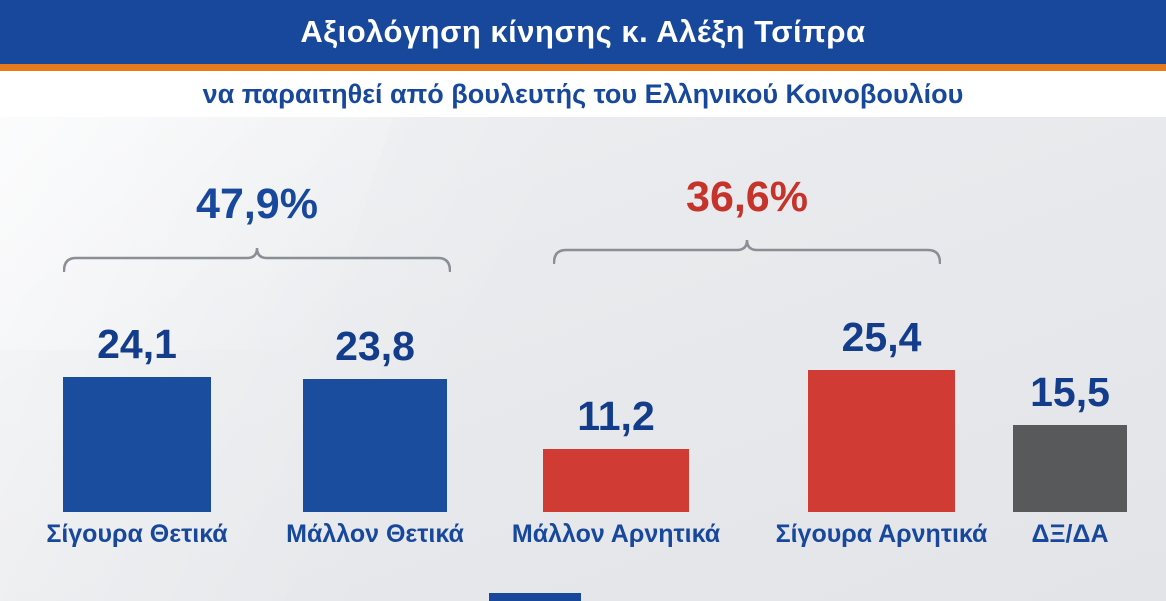 This screenshot has width=1166, height=601. I want to click on bar-value-label: 11,2, so click(616, 416).